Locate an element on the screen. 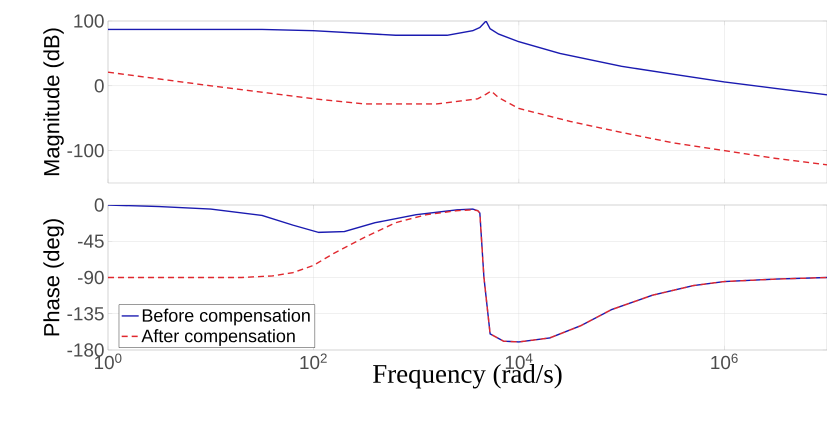  y-tick-label: -90 is located at coordinates (91, 277).